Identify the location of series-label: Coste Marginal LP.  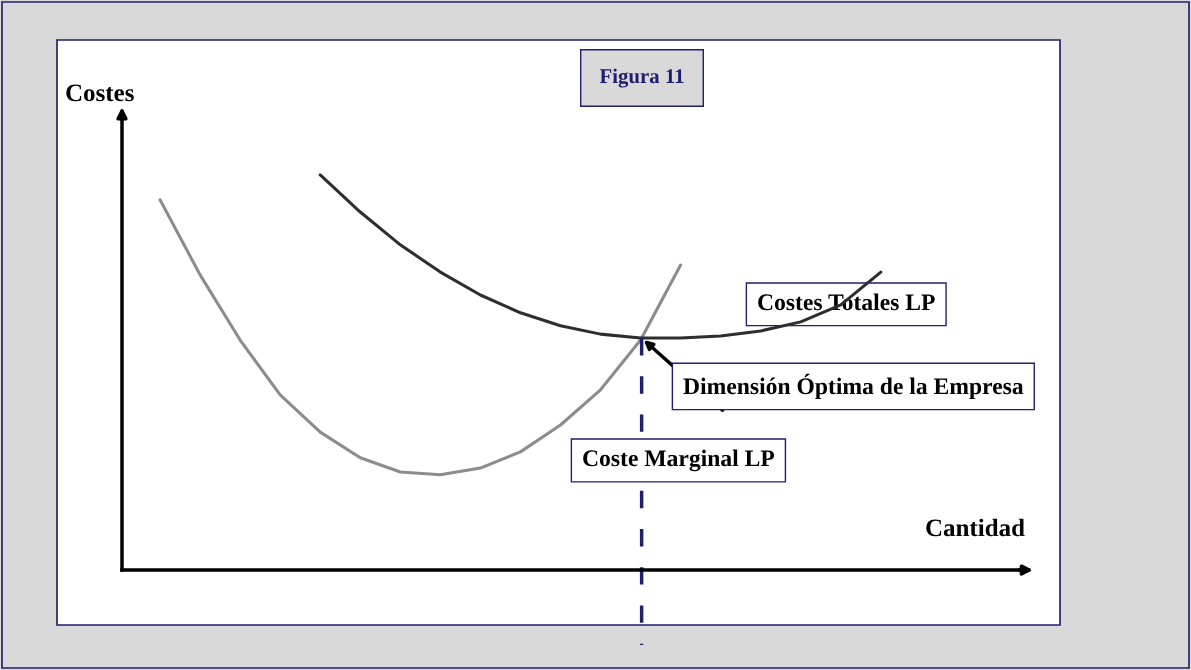
(679, 460).